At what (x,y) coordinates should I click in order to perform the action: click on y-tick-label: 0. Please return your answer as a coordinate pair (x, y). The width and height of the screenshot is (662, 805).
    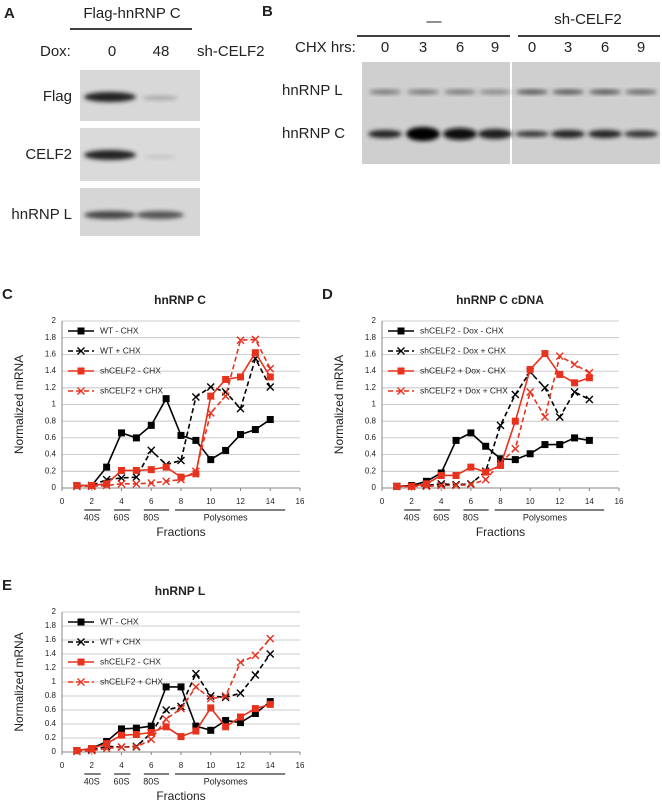
    Looking at the image, I should click on (54, 487).